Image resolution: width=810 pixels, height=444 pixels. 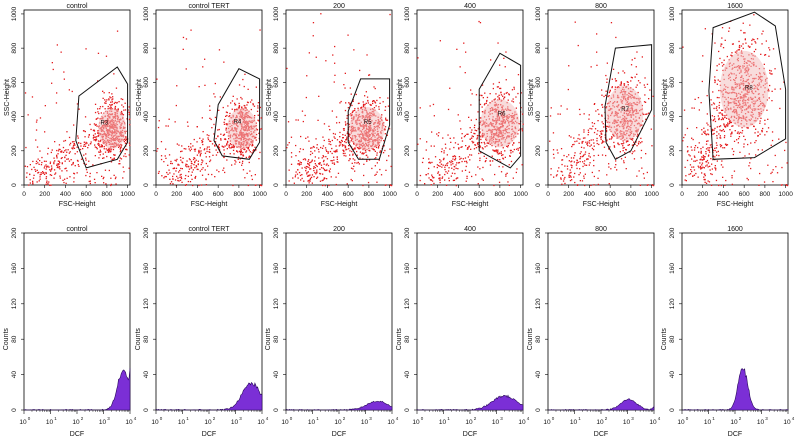 What do you see at coordinates (458, 194) in the screenshot?
I see `x-tick-label: 400` at bounding box center [458, 194].